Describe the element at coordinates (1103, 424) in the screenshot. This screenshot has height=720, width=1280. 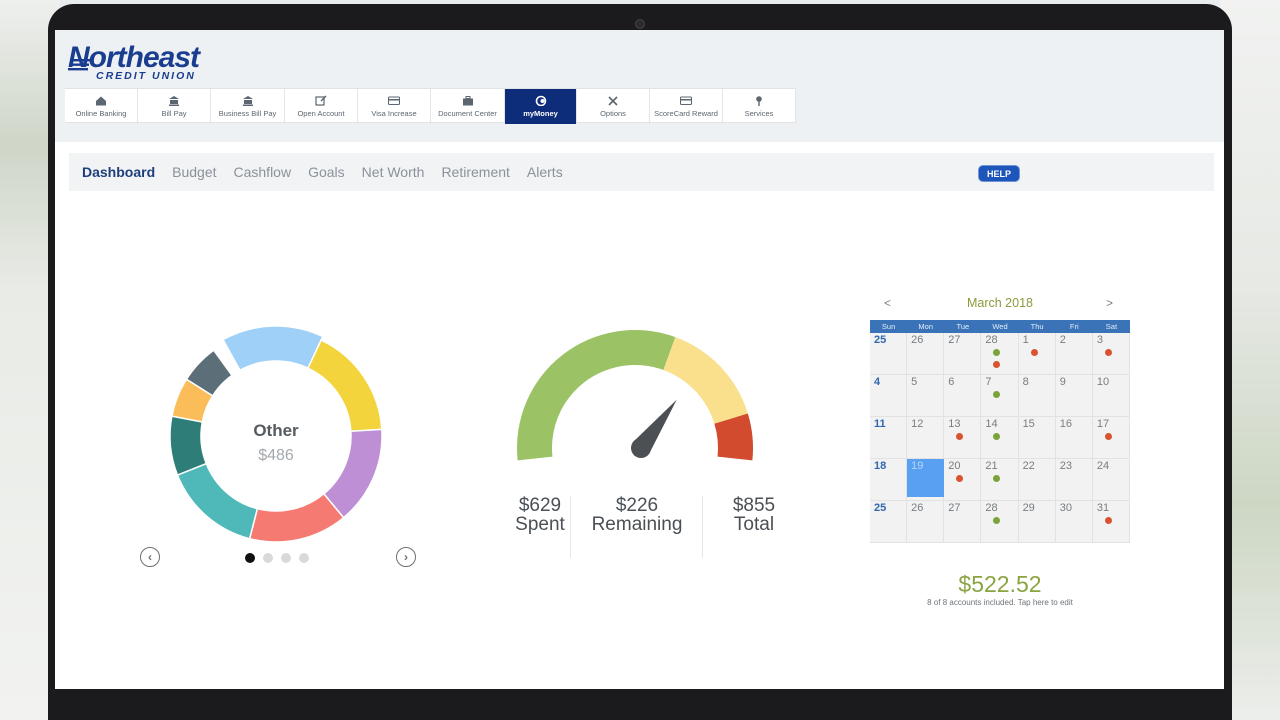
I see `day-number: 17` at that location.